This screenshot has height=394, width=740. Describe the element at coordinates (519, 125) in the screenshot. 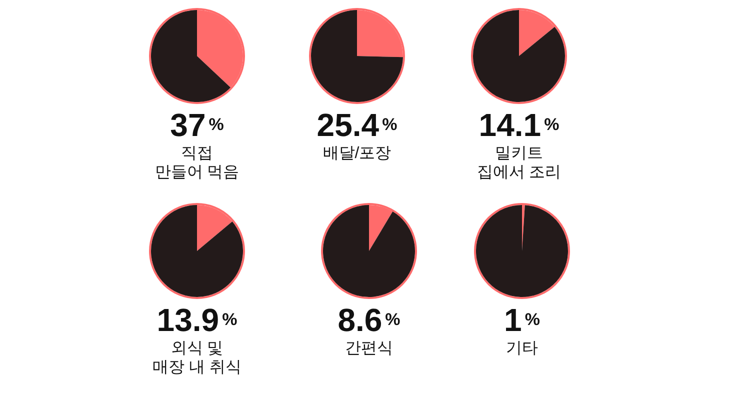

I see `text: 14.1%` at that location.